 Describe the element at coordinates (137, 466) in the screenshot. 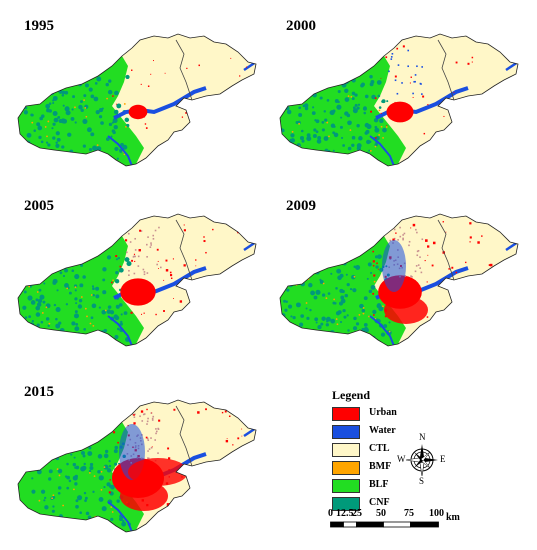

I see `land-cover-map` at that location.